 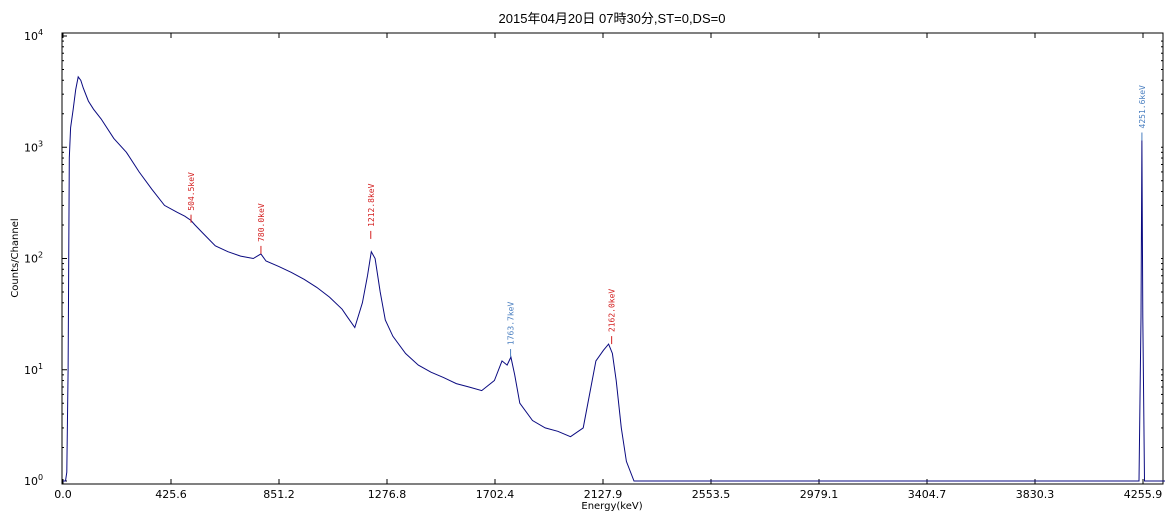 I want to click on peak-label: 1212.8keV, so click(x=371, y=205).